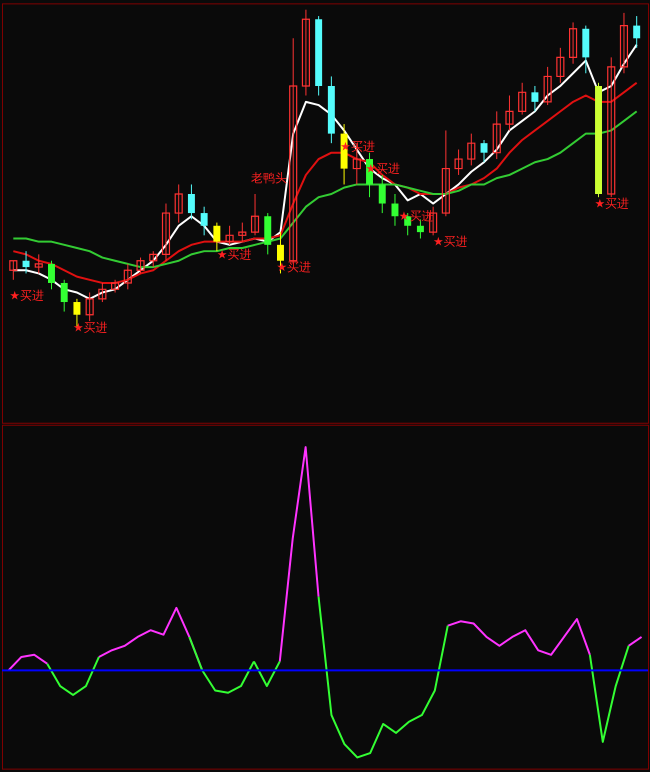  I want to click on annotation: 老鸭头, so click(269, 178).